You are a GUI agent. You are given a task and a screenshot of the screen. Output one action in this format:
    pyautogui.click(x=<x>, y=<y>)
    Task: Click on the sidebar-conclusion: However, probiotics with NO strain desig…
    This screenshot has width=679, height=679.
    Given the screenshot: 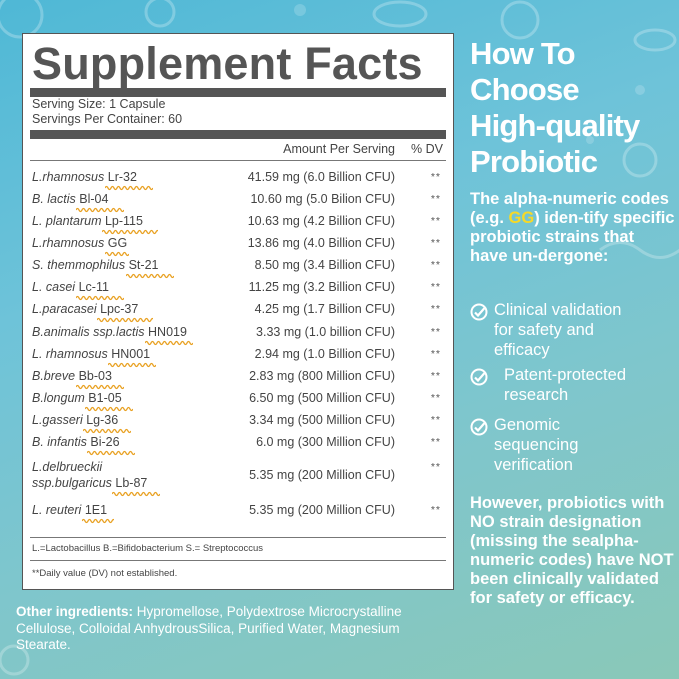 What is the action you would take?
    pyautogui.click(x=572, y=550)
    